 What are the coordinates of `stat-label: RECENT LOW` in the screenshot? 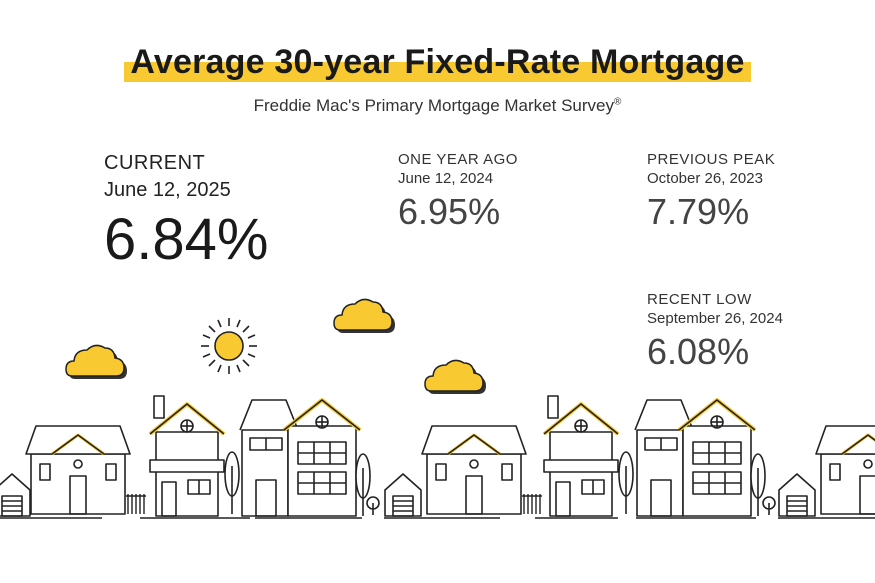 It's located at (699, 299).